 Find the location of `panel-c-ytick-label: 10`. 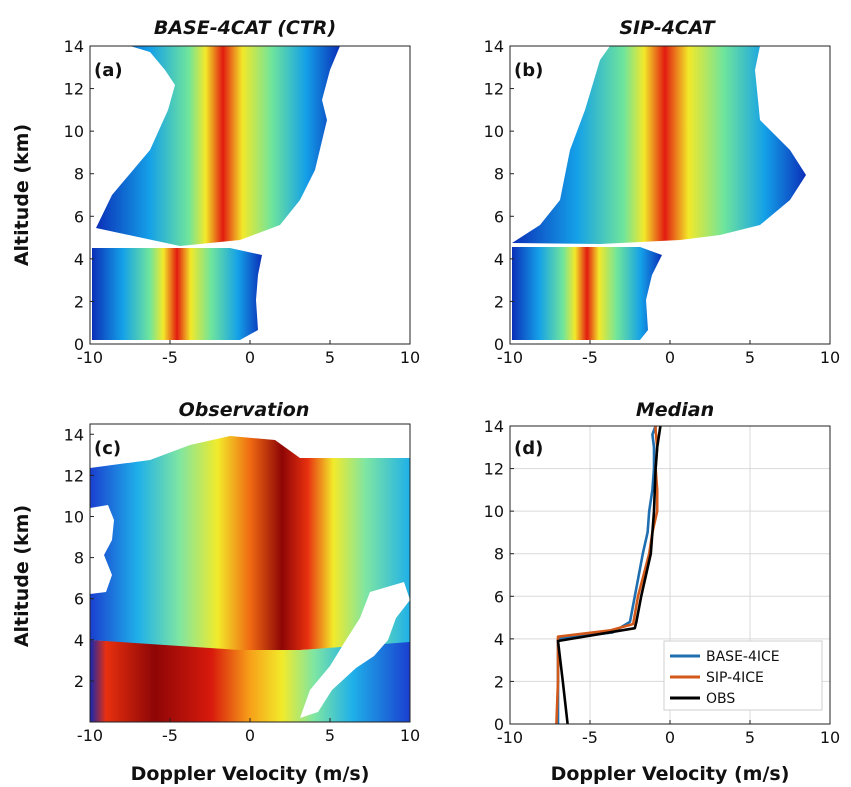

panel-c-ytick-label: 10 is located at coordinates (74, 516).